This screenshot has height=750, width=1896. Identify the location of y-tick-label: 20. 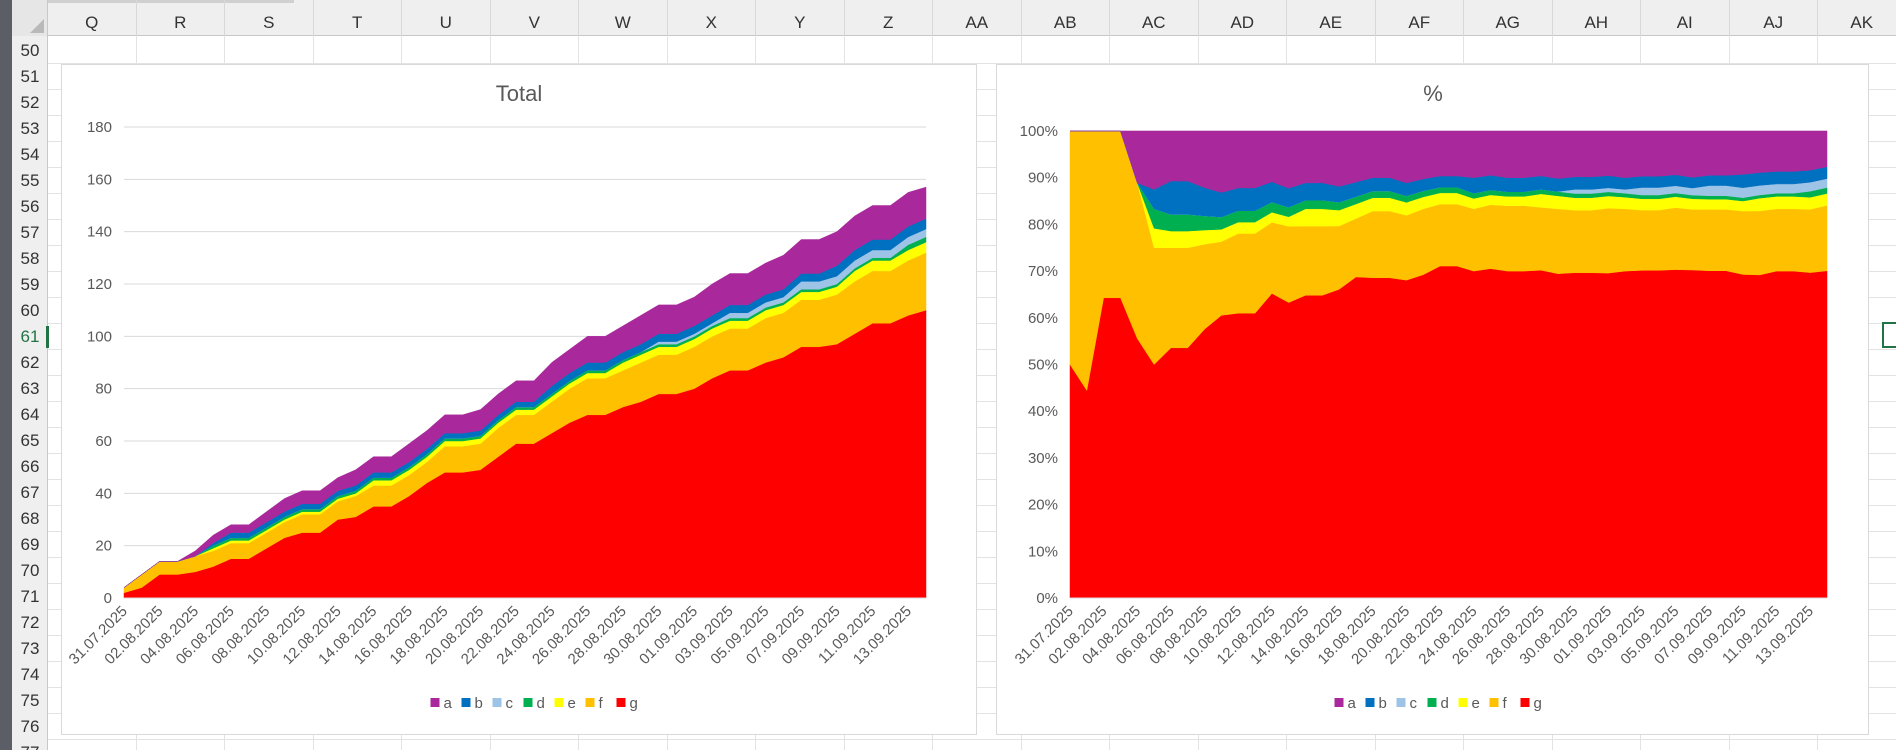
(103, 546).